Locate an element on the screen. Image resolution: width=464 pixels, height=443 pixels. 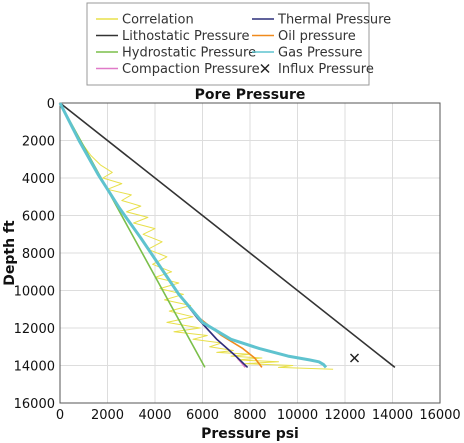
x-tick-label: 2000 is located at coordinates (107, 415).